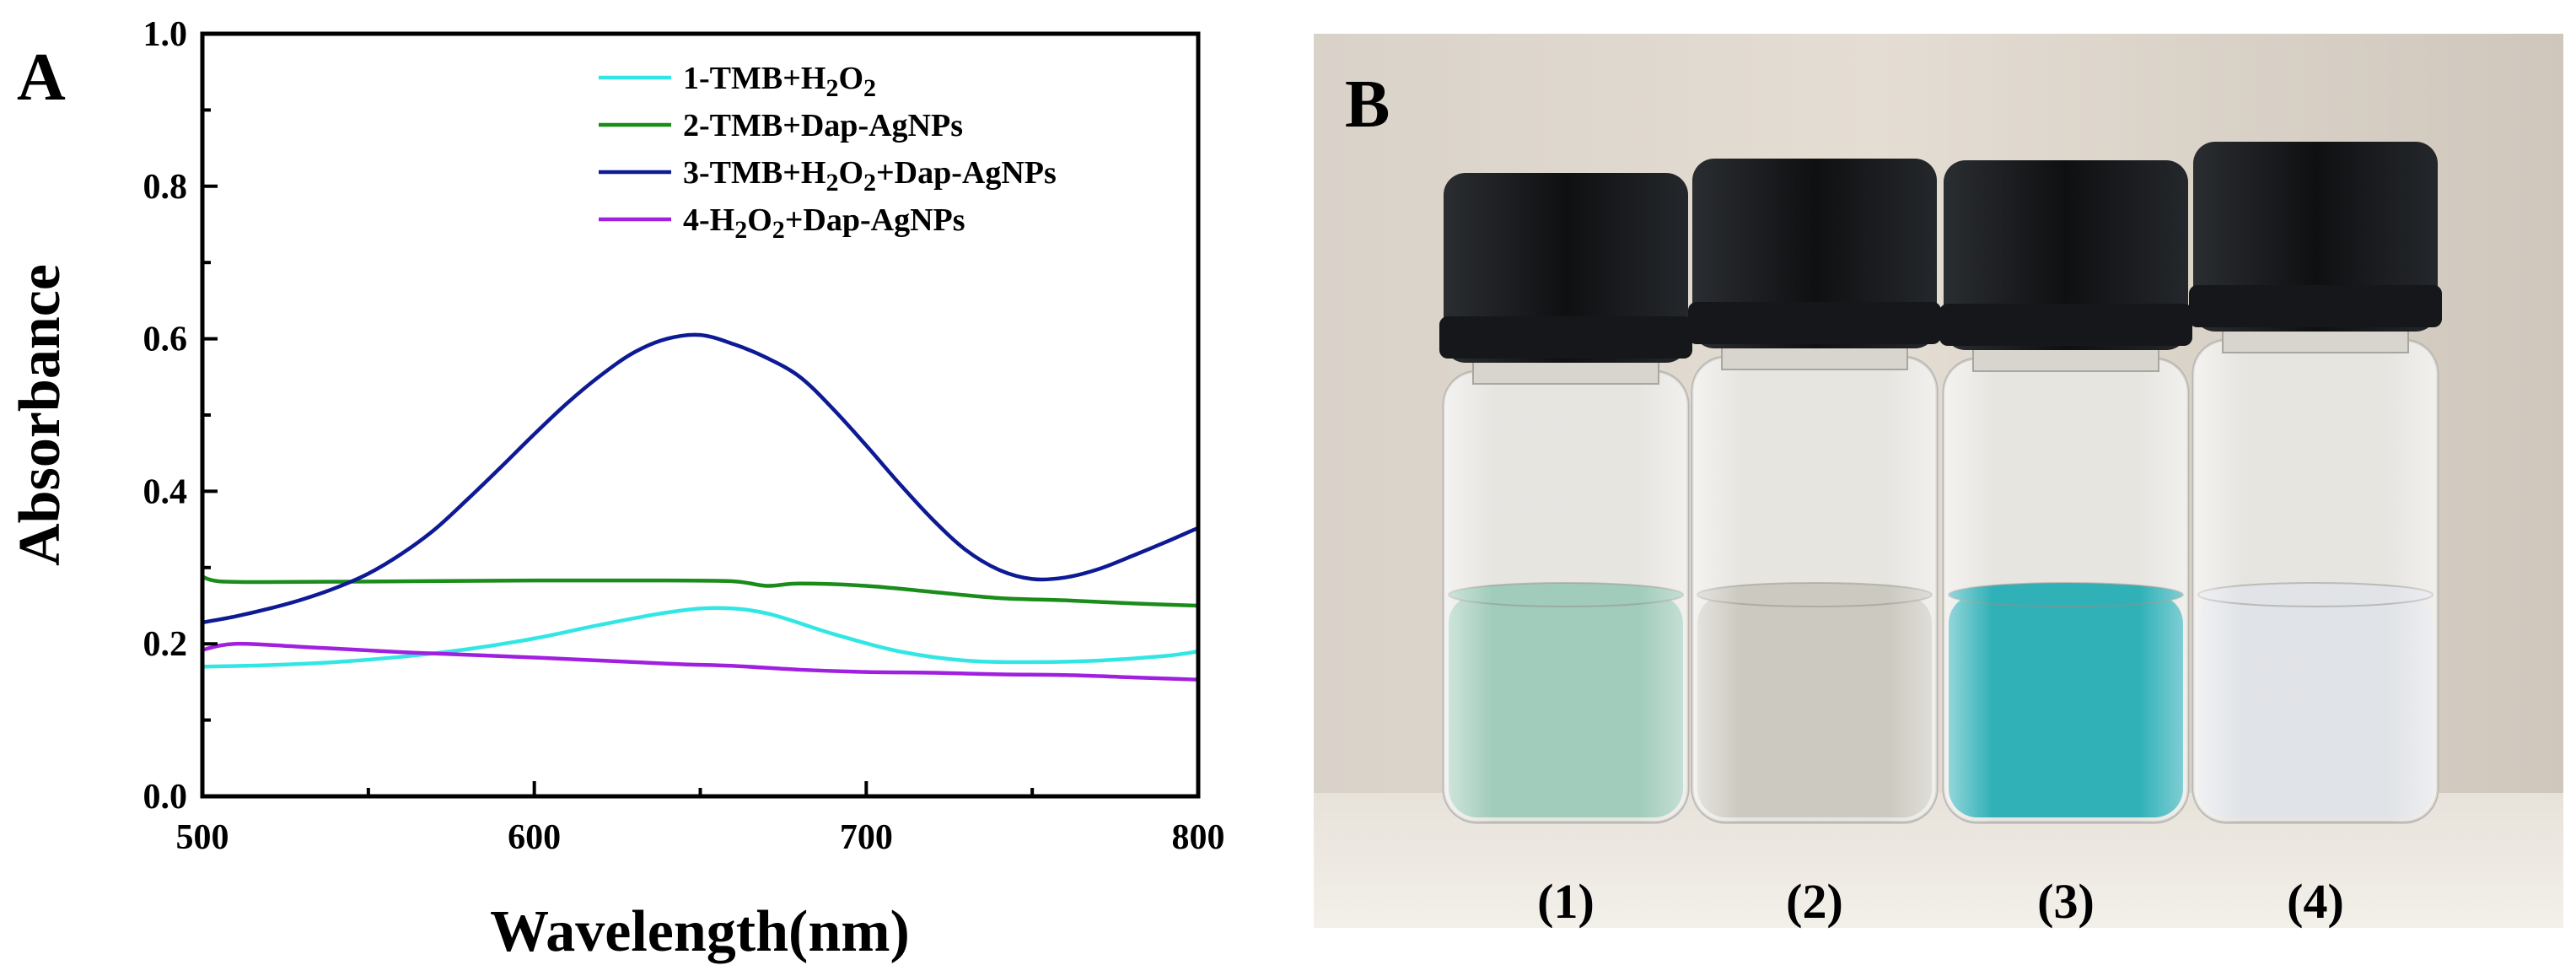 This screenshot has width=2576, height=976. I want to click on y-tick-label: 1.0, so click(166, 34).